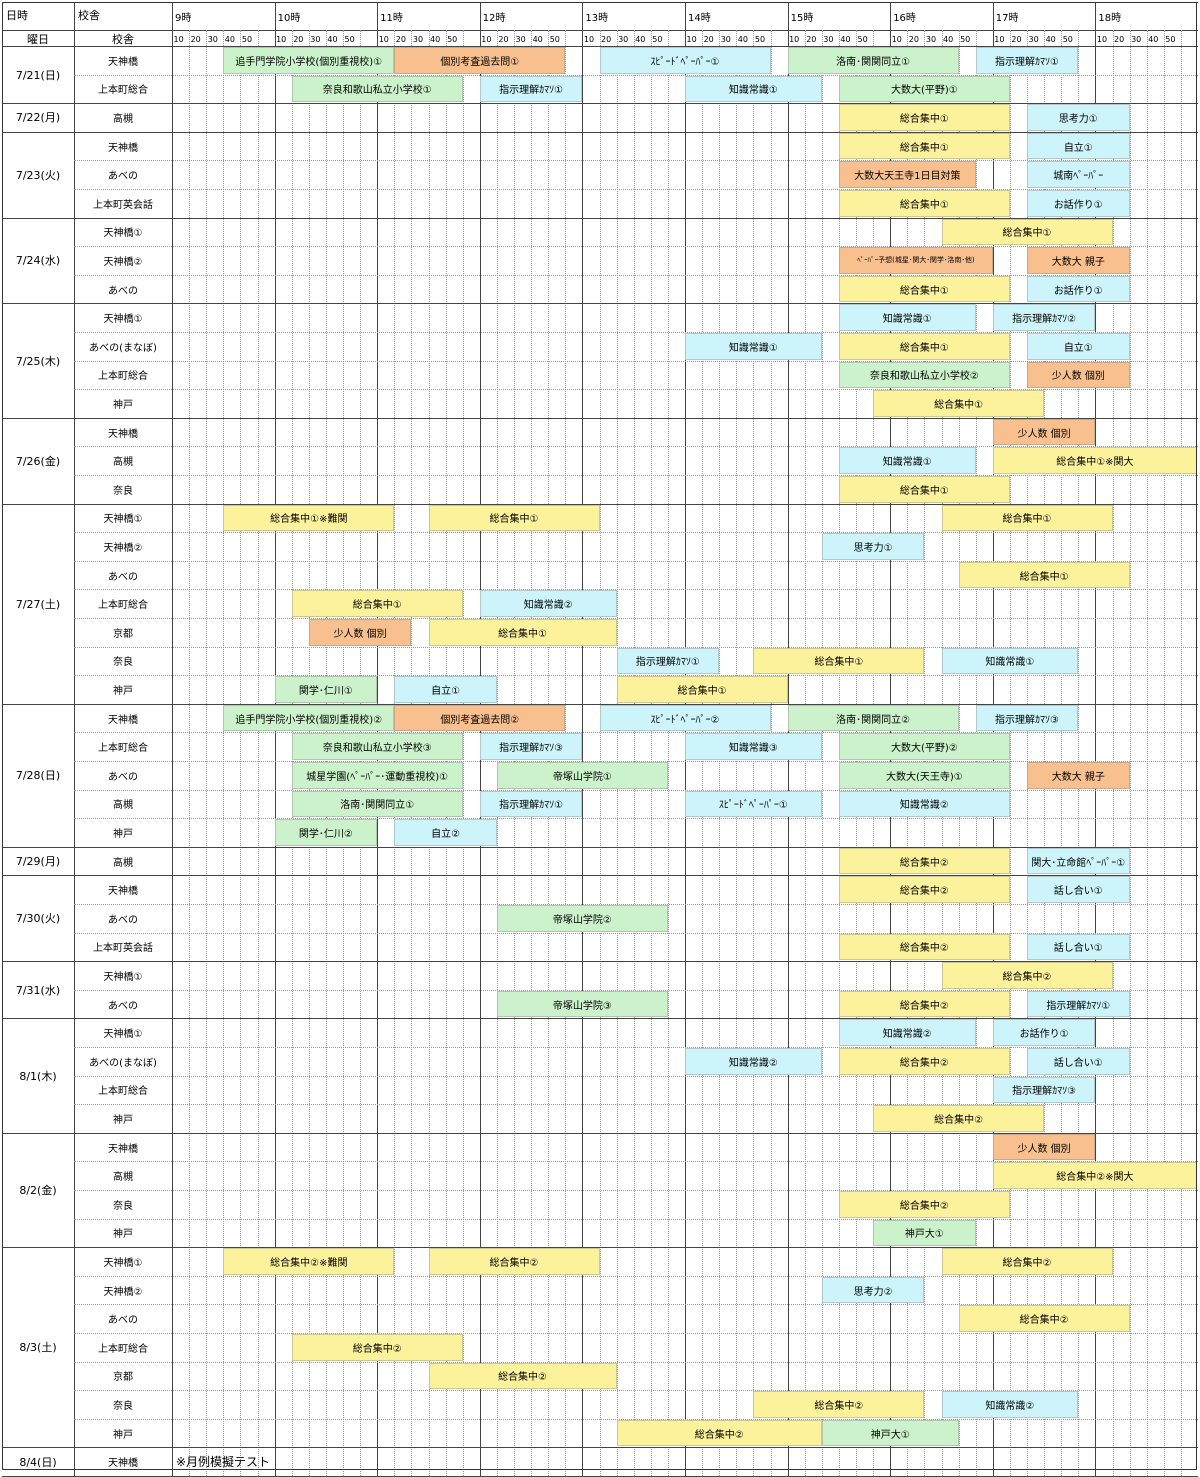  What do you see at coordinates (377, 746) in the screenshot?
I see `class-block: 奈良和歌山私立小学校③` at bounding box center [377, 746].